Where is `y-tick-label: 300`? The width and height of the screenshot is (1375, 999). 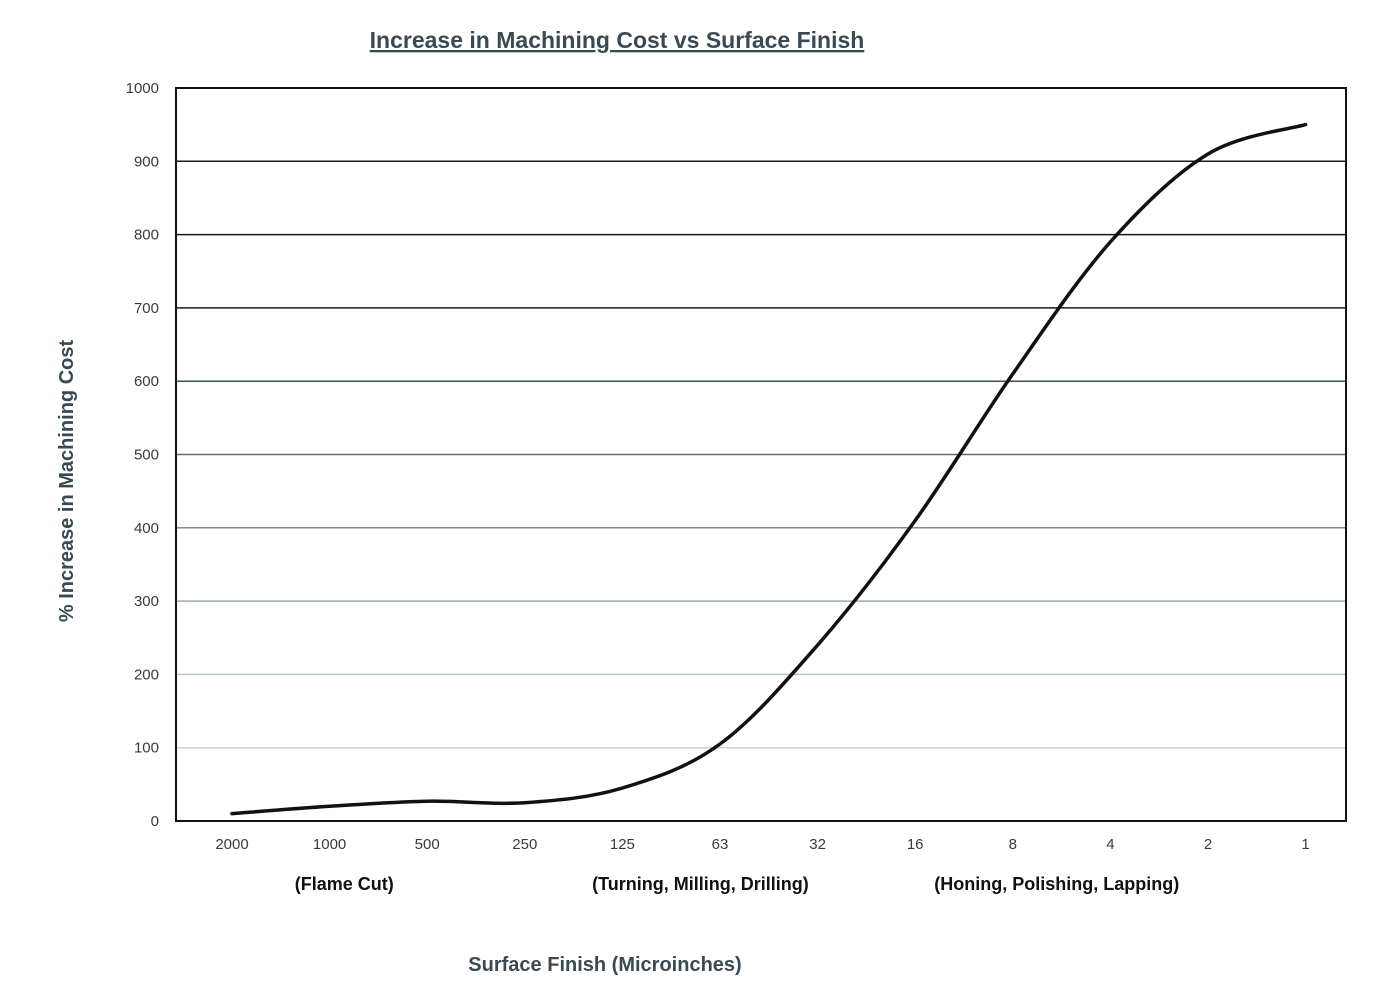
y-tick-label: 300 is located at coordinates (146, 601).